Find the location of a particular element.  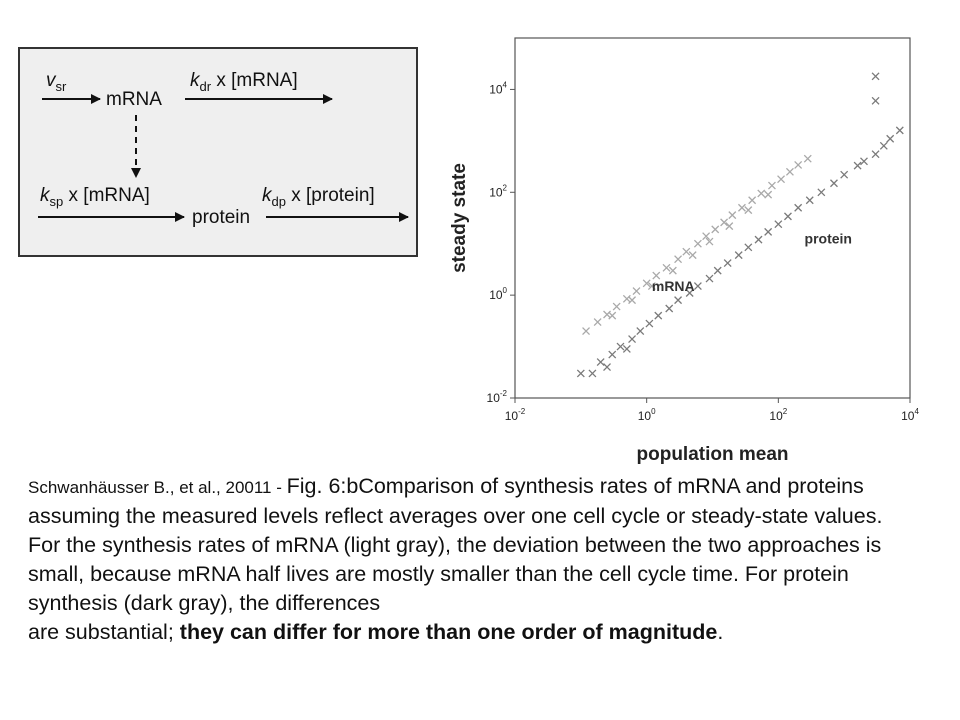

citation: Schwanhäusser B., et al., 20011 - is located at coordinates (157, 487).